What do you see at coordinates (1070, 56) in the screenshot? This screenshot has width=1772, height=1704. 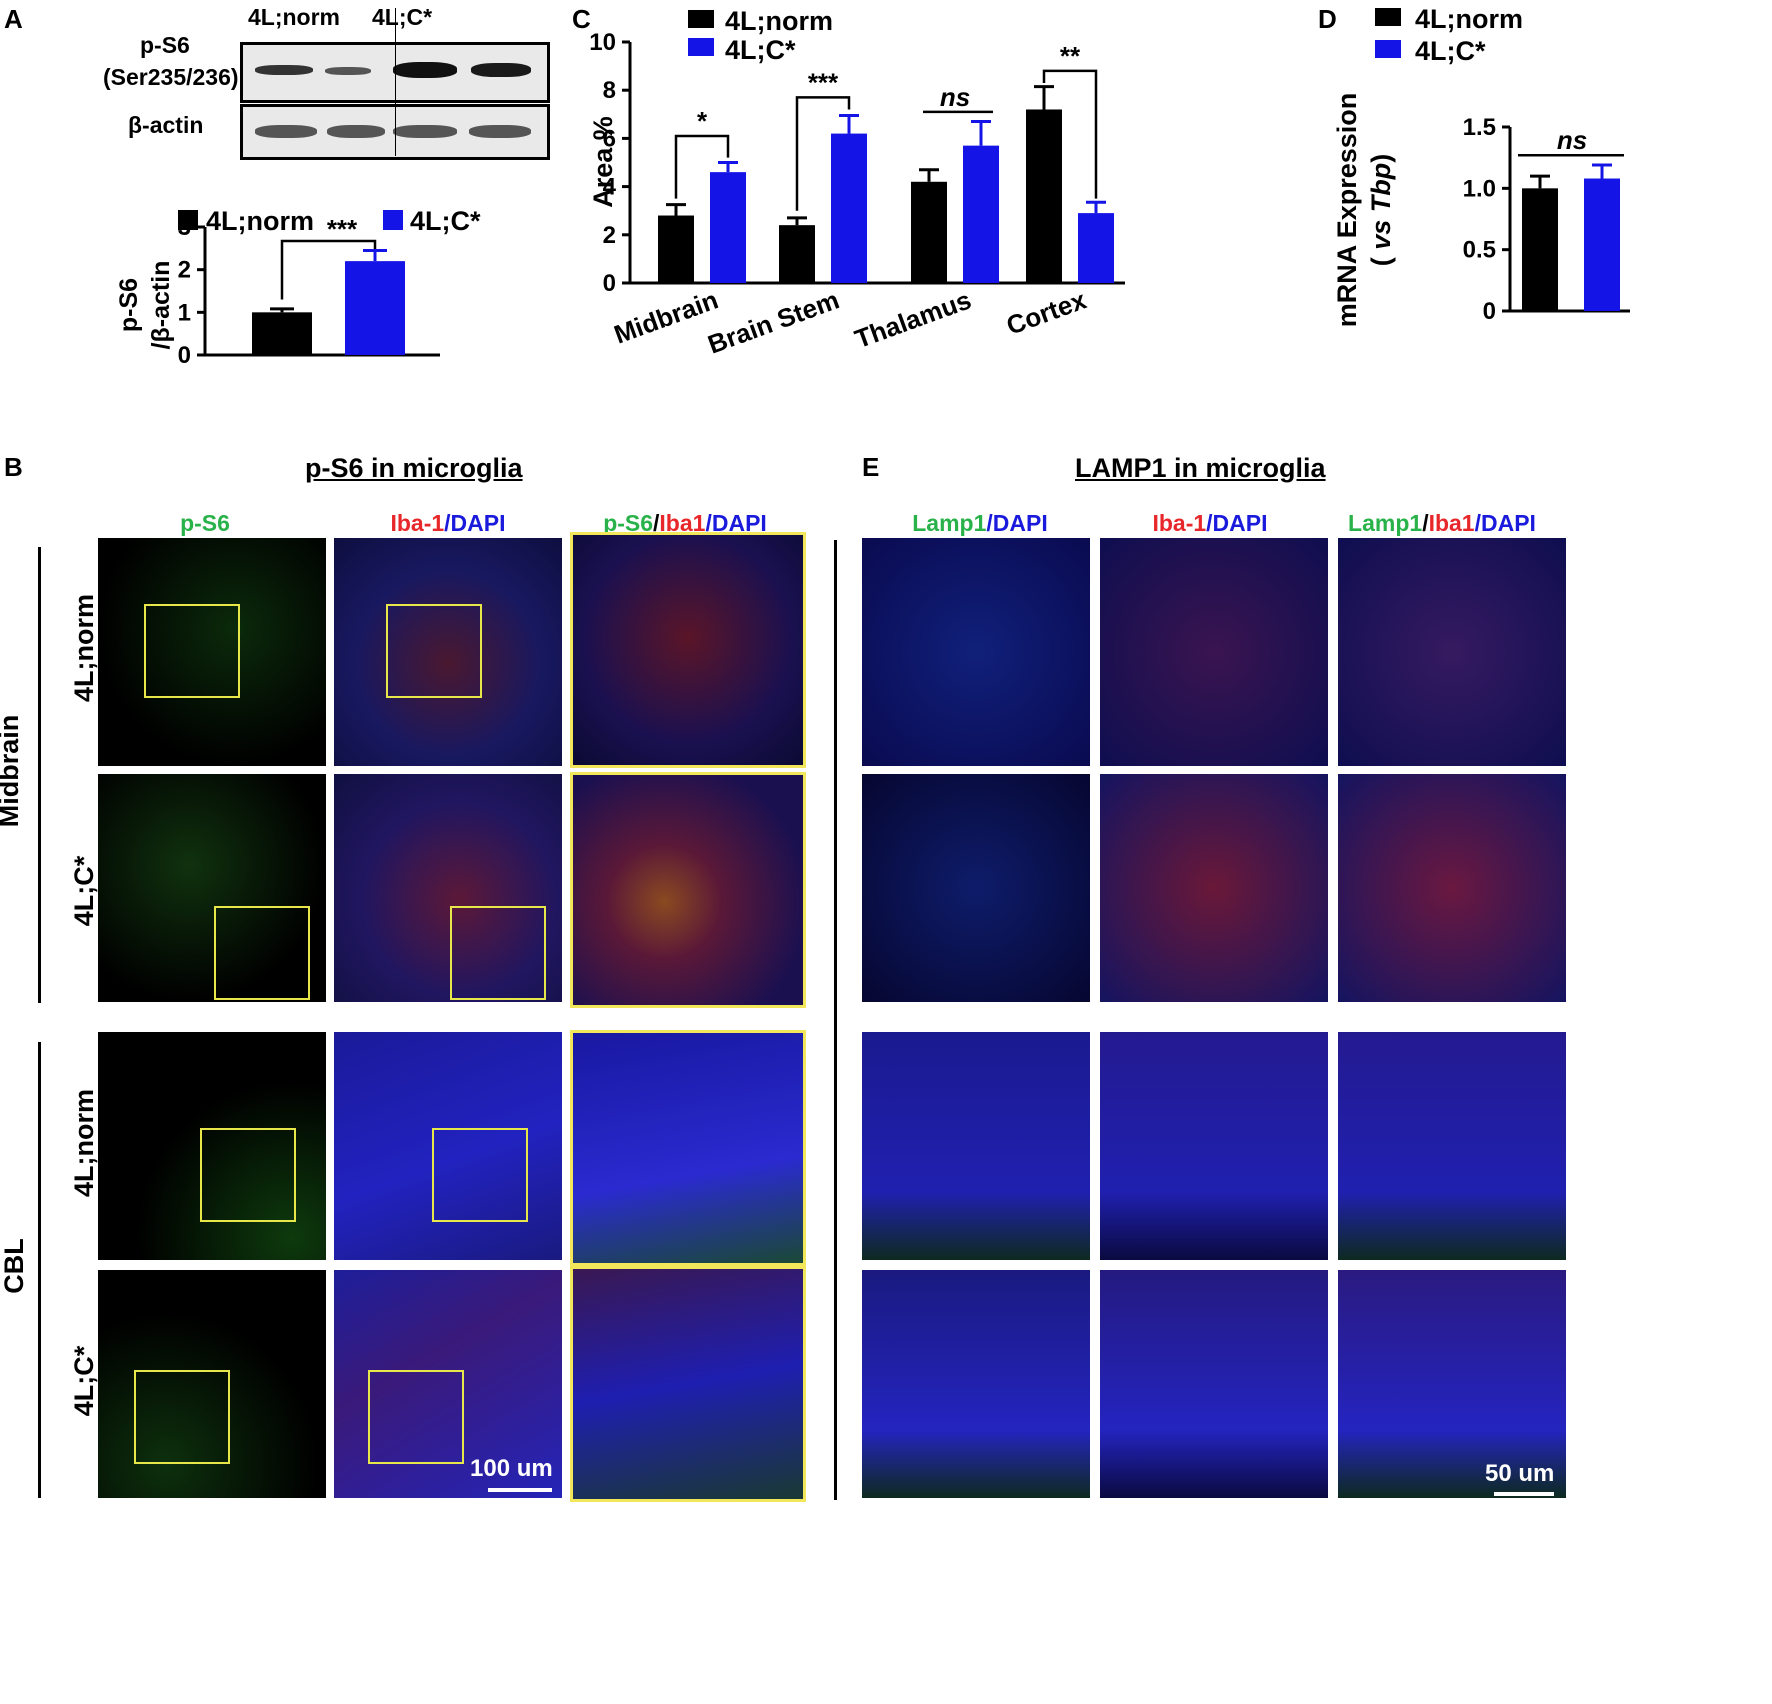 I see `chart-c-sig-label: **` at bounding box center [1070, 56].